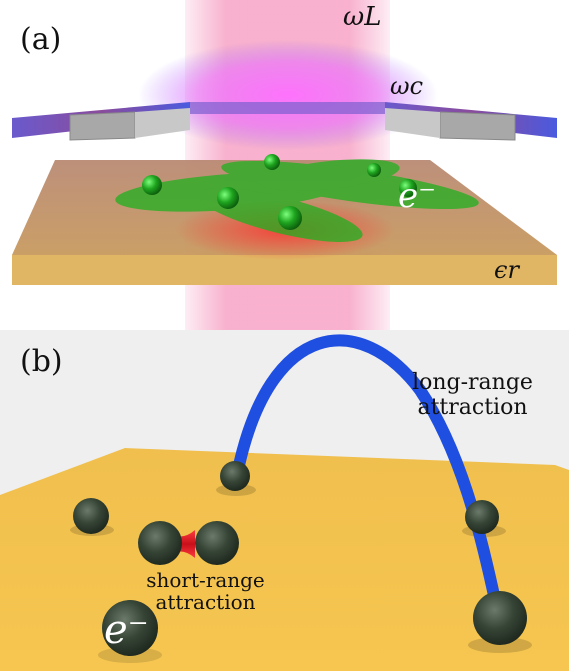 Image resolution: width=569 pixels, height=671 pixels. What do you see at coordinates (288, 95) in the screenshot?
I see `cavity-glow` at bounding box center [288, 95].